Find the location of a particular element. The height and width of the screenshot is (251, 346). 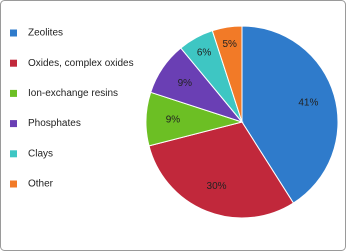

legend-label: Other is located at coordinates (41, 184).